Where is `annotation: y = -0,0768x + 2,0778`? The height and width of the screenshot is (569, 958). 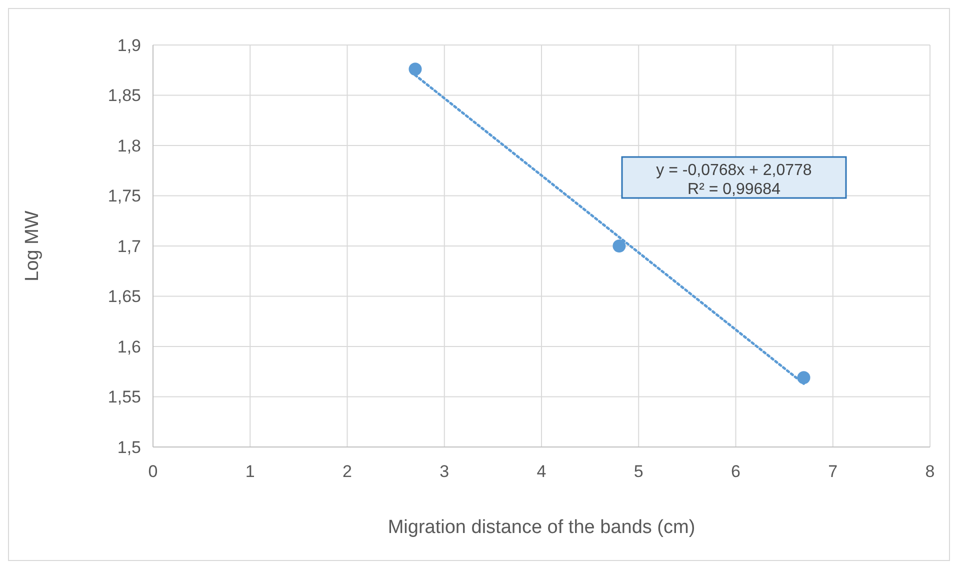 annotation: y = -0,0768x + 2,0778 is located at coordinates (734, 170).